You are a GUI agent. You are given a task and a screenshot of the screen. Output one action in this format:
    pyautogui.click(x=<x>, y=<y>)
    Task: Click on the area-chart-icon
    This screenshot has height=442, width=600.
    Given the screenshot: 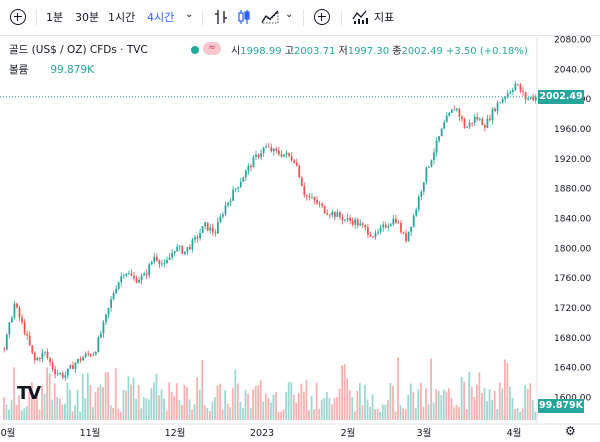 What is the action you would take?
    pyautogui.click(x=270, y=17)
    